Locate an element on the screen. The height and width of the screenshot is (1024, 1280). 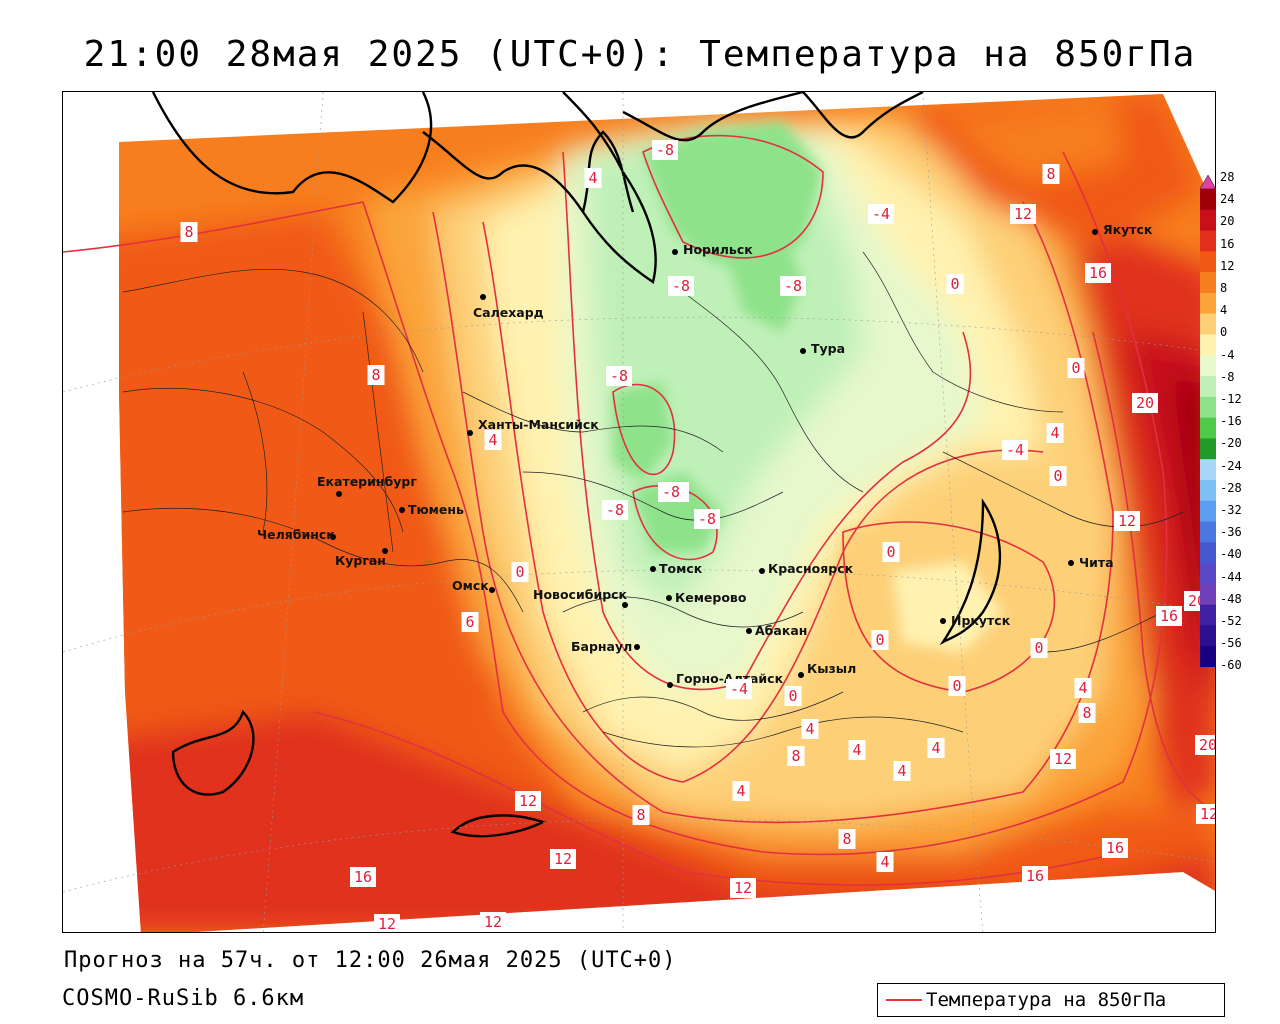
city-label: Тюмень is located at coordinates (436, 509).